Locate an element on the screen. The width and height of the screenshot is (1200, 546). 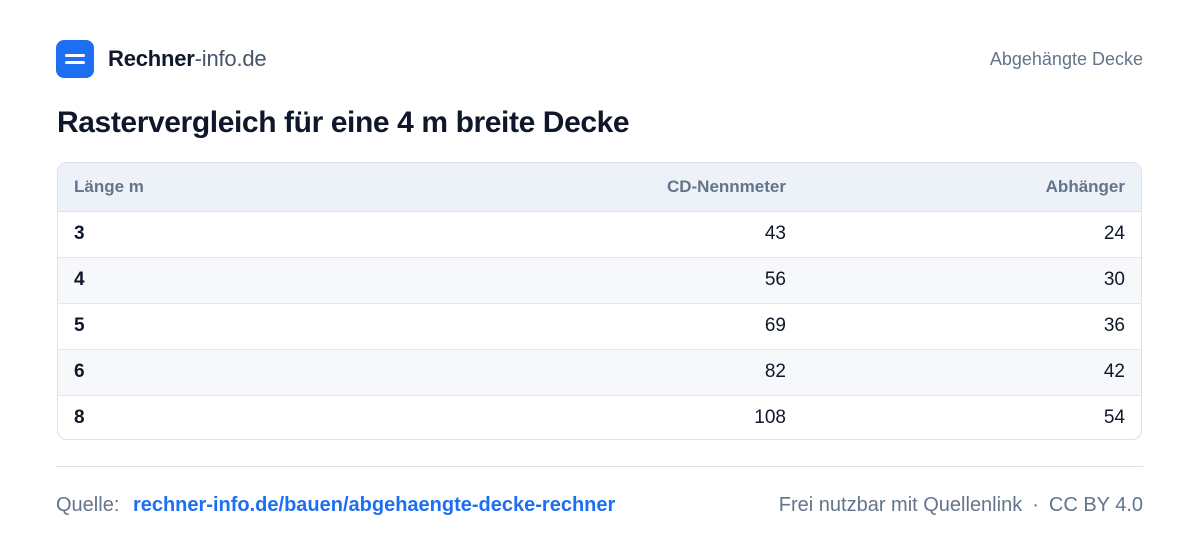
cell-cd-meter: 56 is located at coordinates (596, 279).